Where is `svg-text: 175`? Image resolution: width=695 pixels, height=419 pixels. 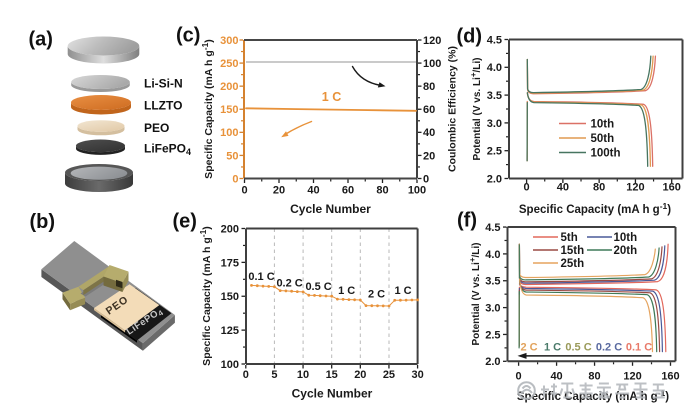
svg-text: 175 is located at coordinates (230, 263).